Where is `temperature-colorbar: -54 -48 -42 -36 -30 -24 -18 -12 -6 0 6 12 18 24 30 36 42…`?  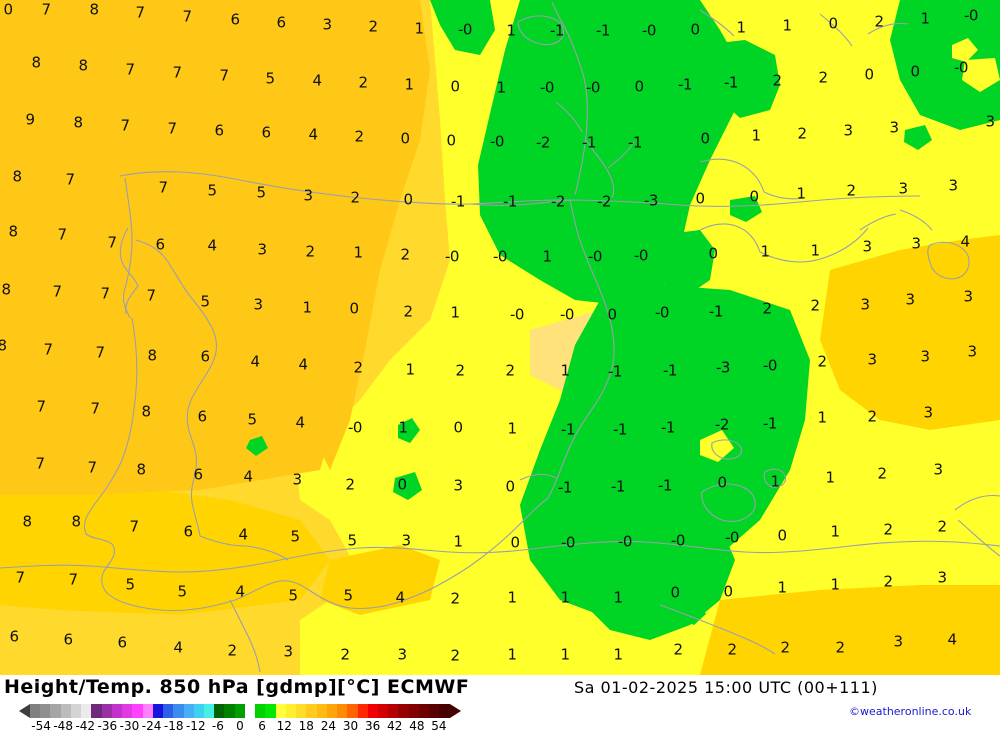 temperature-colorbar: -54 -48 -42 -36 -30 -24 -18 -12 -6 0 6 12 18 24 30 36 42… is located at coordinates (240, 718).